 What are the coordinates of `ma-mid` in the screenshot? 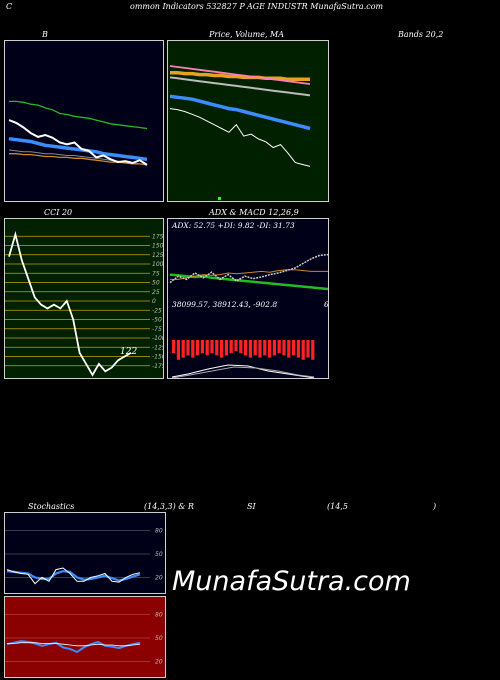 It's located at (240, 86).